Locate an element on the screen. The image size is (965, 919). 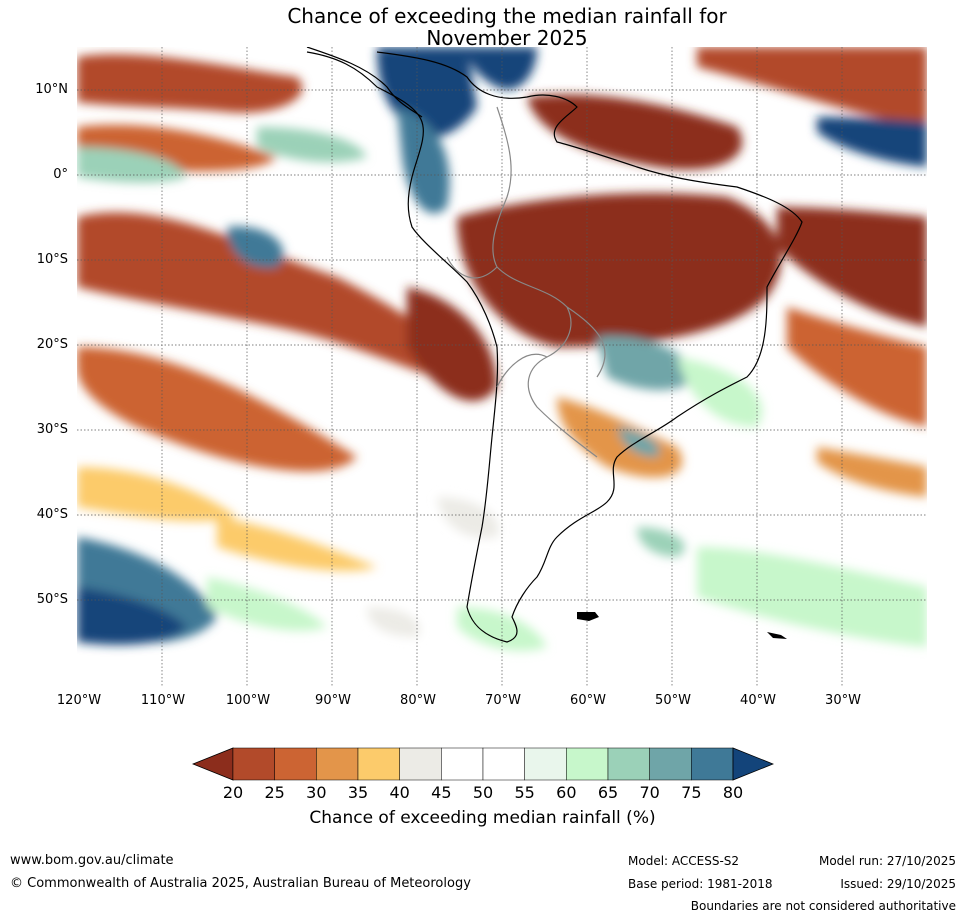
lat-label-30s: 30°S is located at coordinates (52, 429).